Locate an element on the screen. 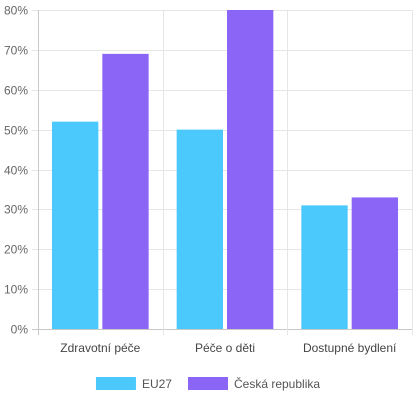 The height and width of the screenshot is (405, 416). legend-label-ceska-republika: Česká republika is located at coordinates (277, 383).